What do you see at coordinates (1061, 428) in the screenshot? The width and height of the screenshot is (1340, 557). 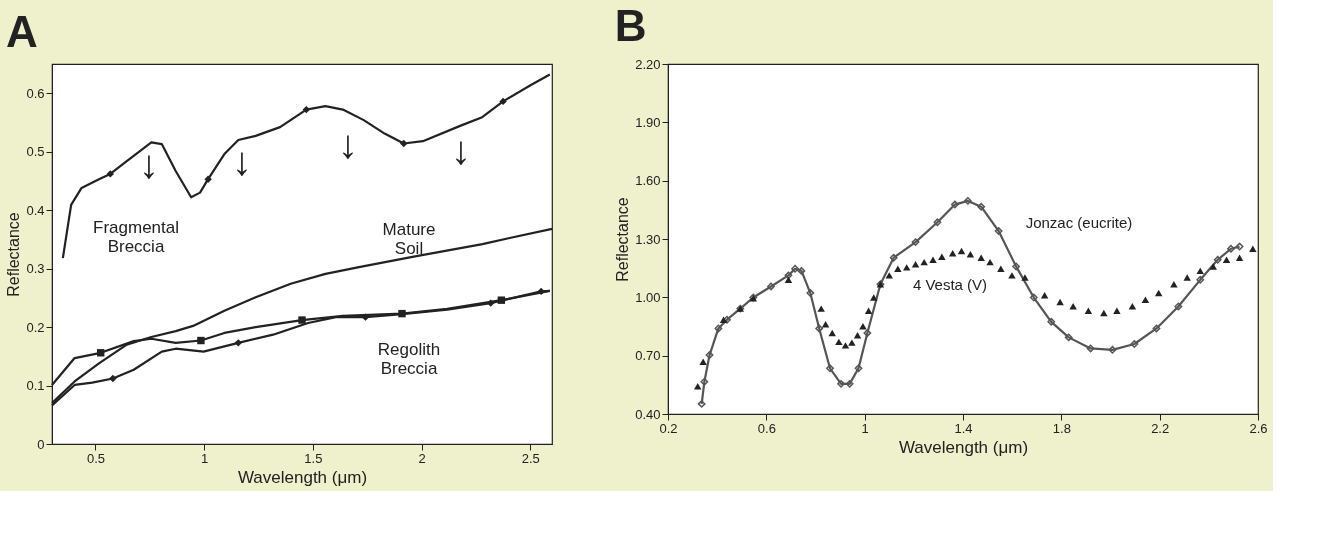 I see `x-tick-label: 1.8` at bounding box center [1061, 428].